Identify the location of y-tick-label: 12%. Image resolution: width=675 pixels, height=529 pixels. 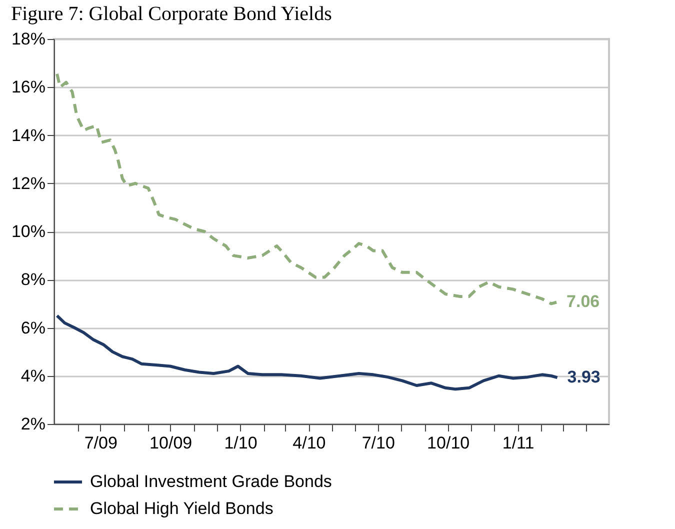
(28, 183).